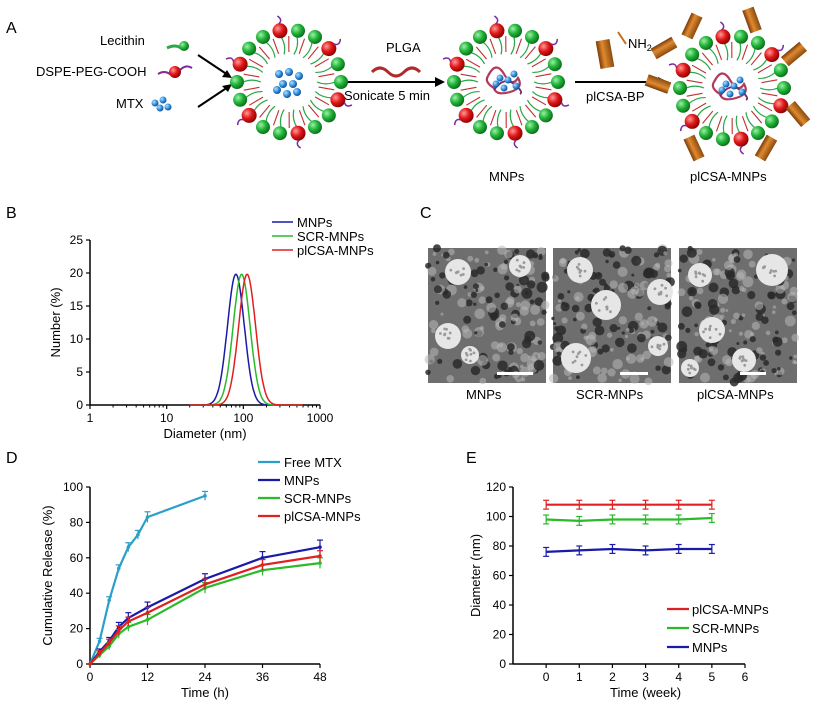 The width and height of the screenshot is (824, 704). Describe the element at coordinates (502, 664) in the screenshot. I see `y-tick-label: 0` at that location.